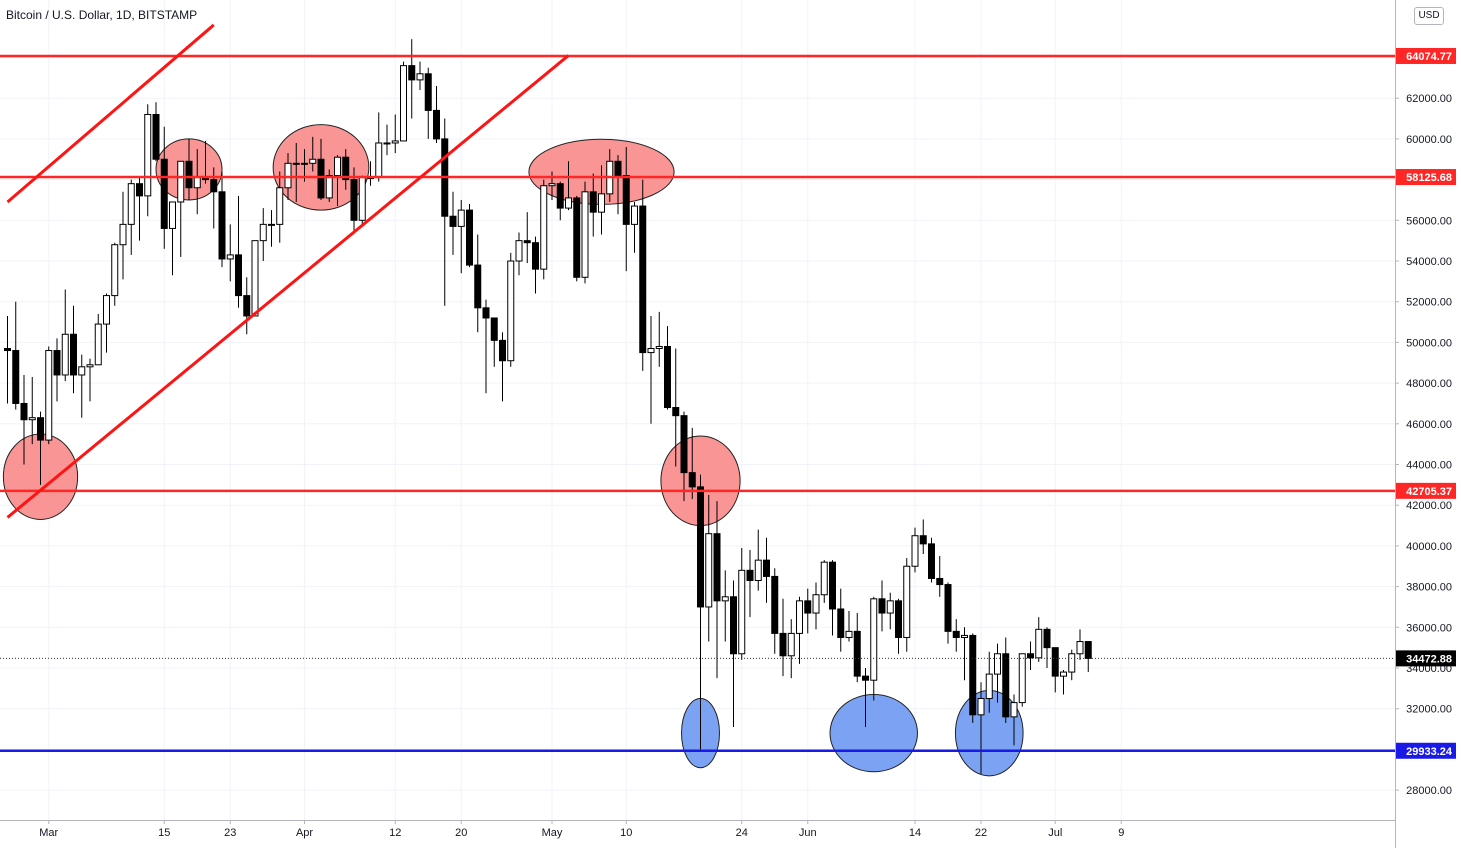 This screenshot has height=853, width=1461. Describe the element at coordinates (1429, 16) in the screenshot. I see `currency-button: USD` at that location.